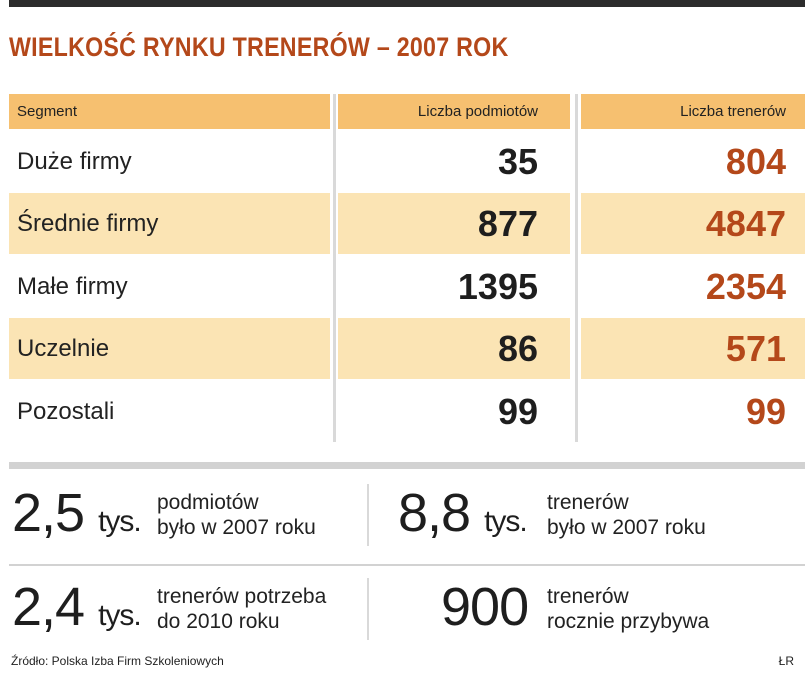  Describe the element at coordinates (755, 161) in the screenshot. I see `row-trenerzy: 804` at that location.